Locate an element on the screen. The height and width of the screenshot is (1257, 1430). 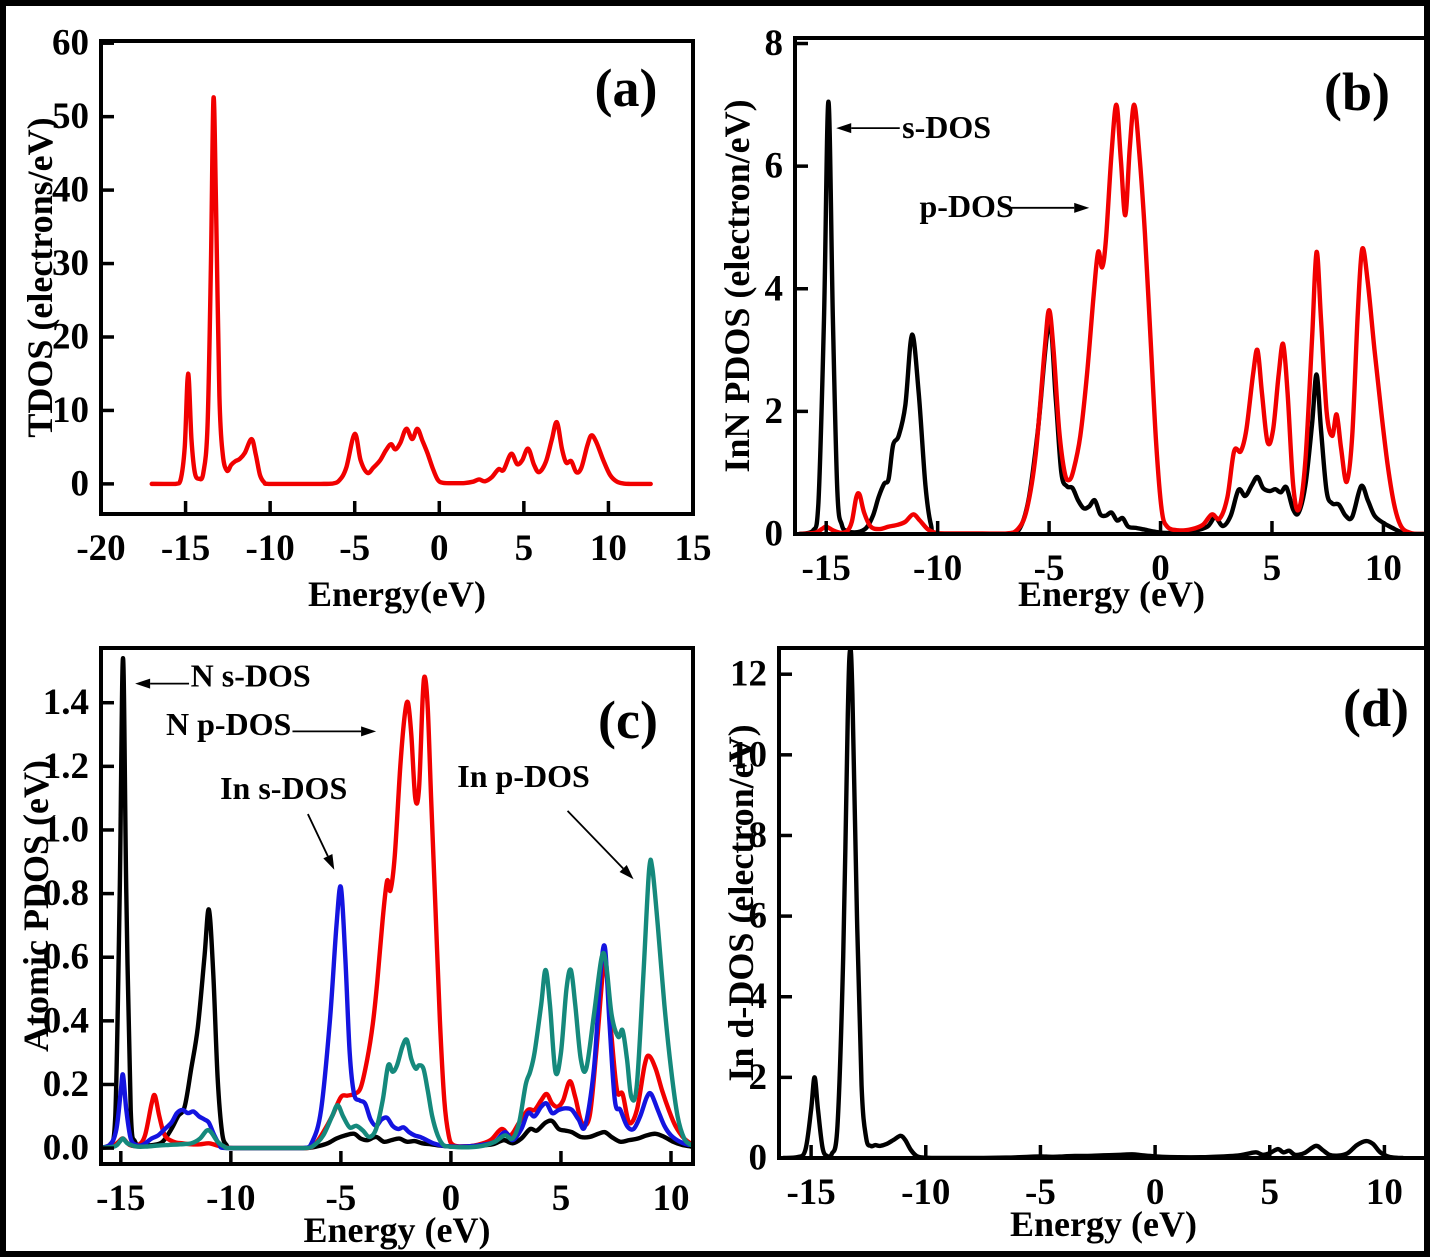
annotation-label-n-s-dos: N s-DOS is located at coordinates (251, 676).